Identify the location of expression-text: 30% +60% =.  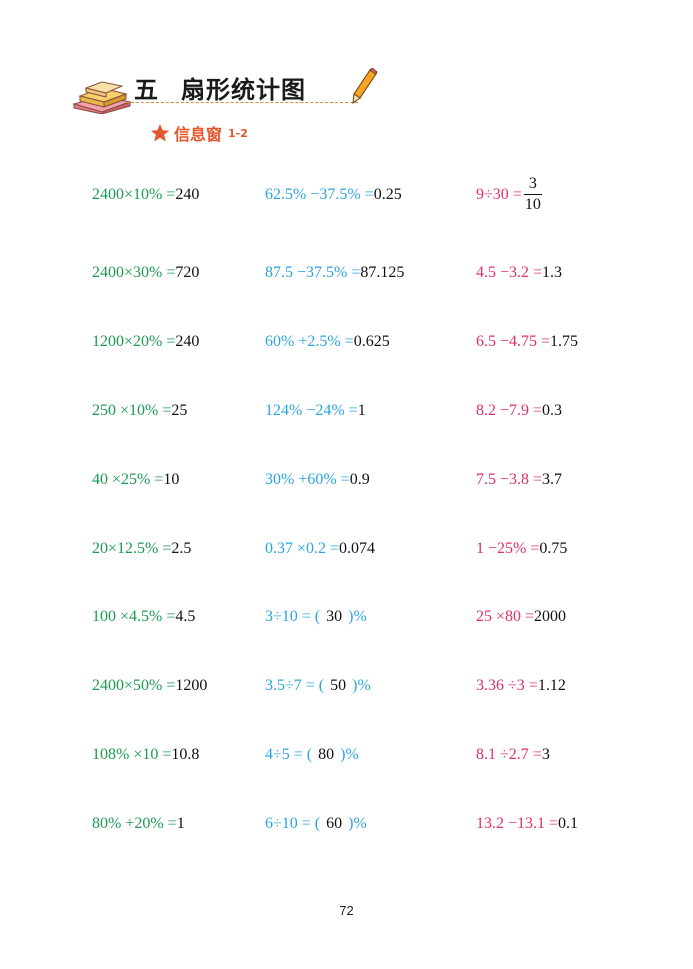
(307, 479).